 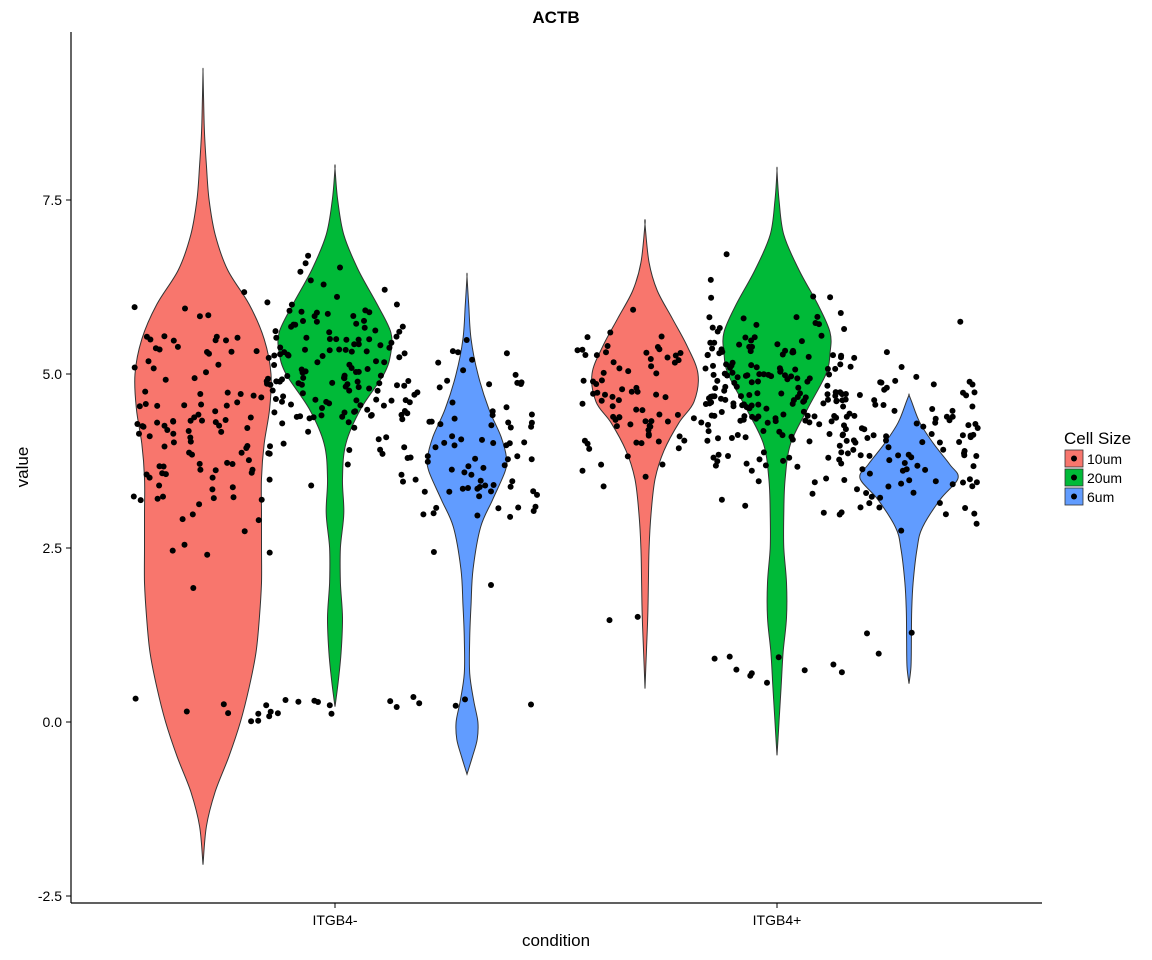 What do you see at coordinates (22, 467) in the screenshot?
I see `y-axis-label: value` at bounding box center [22, 467].